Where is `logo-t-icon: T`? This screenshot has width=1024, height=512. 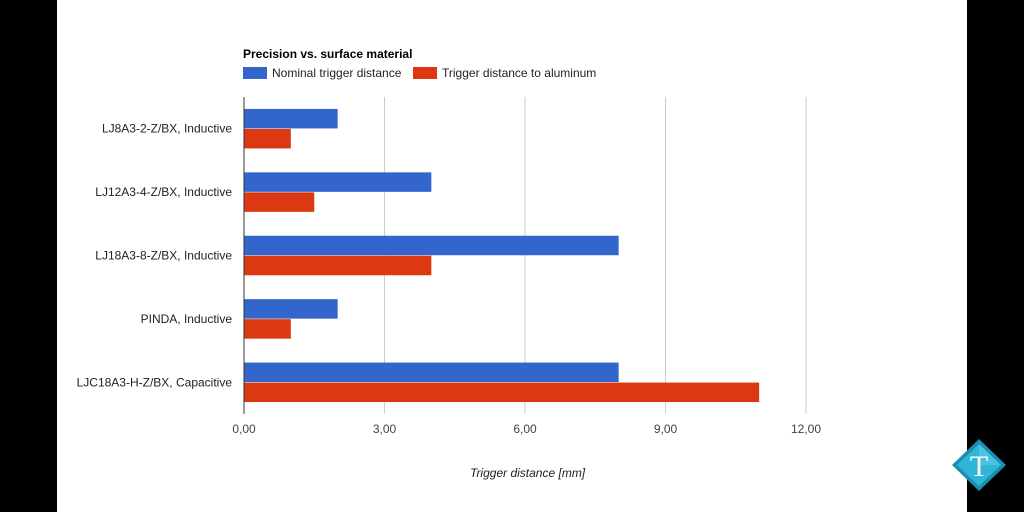
logo-t-icon: T is located at coordinates (979, 465).